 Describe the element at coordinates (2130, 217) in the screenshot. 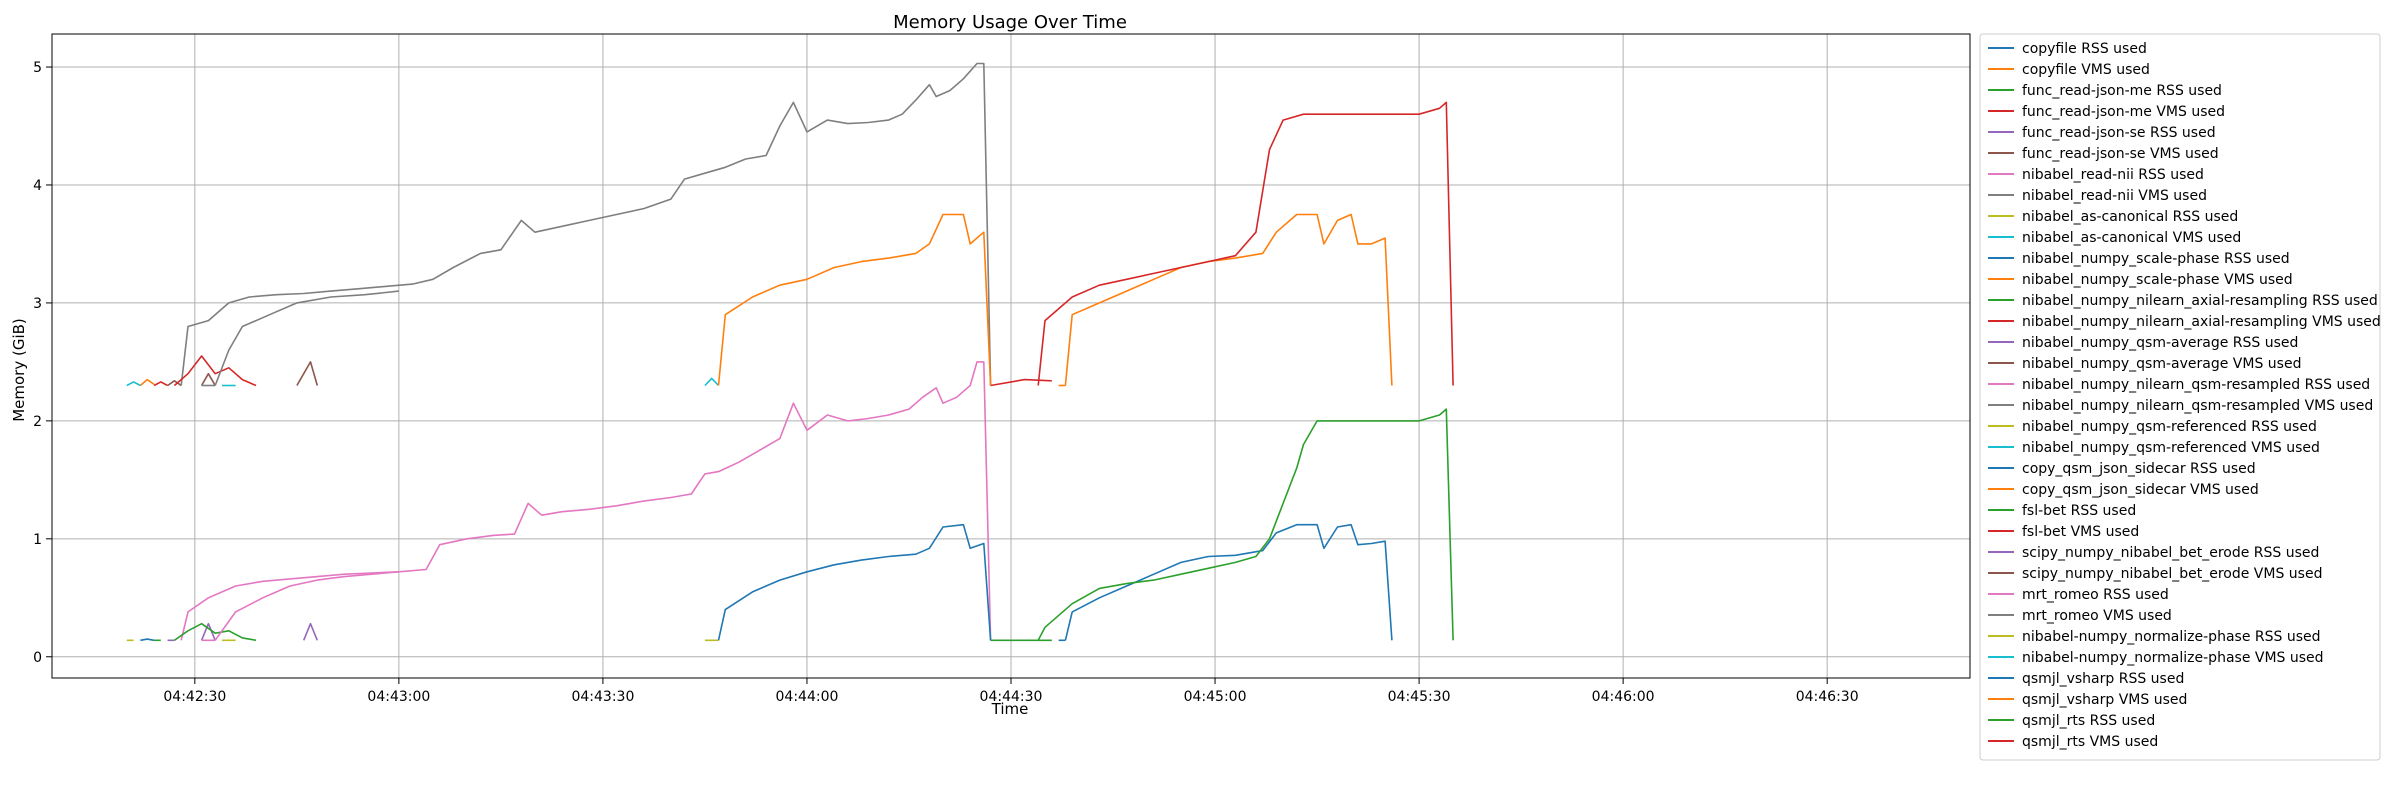

I see `legend-label: nibabel_as-canonical RSS used` at that location.